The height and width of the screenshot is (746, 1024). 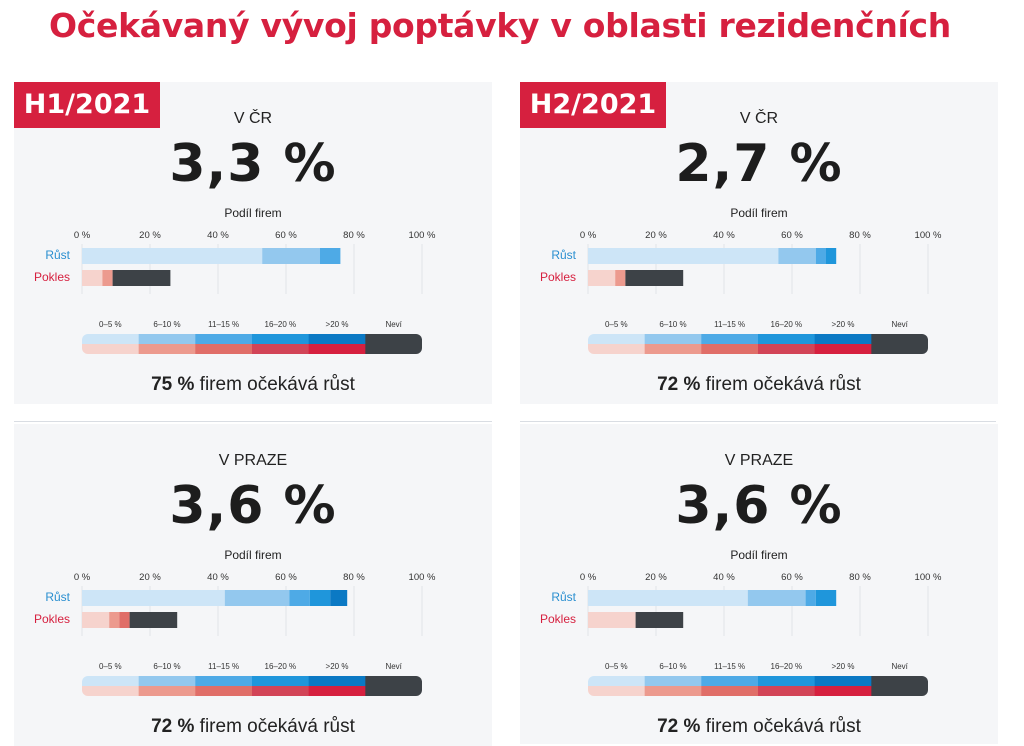 I want to click on panel-divider-left, so click(x=253, y=421).